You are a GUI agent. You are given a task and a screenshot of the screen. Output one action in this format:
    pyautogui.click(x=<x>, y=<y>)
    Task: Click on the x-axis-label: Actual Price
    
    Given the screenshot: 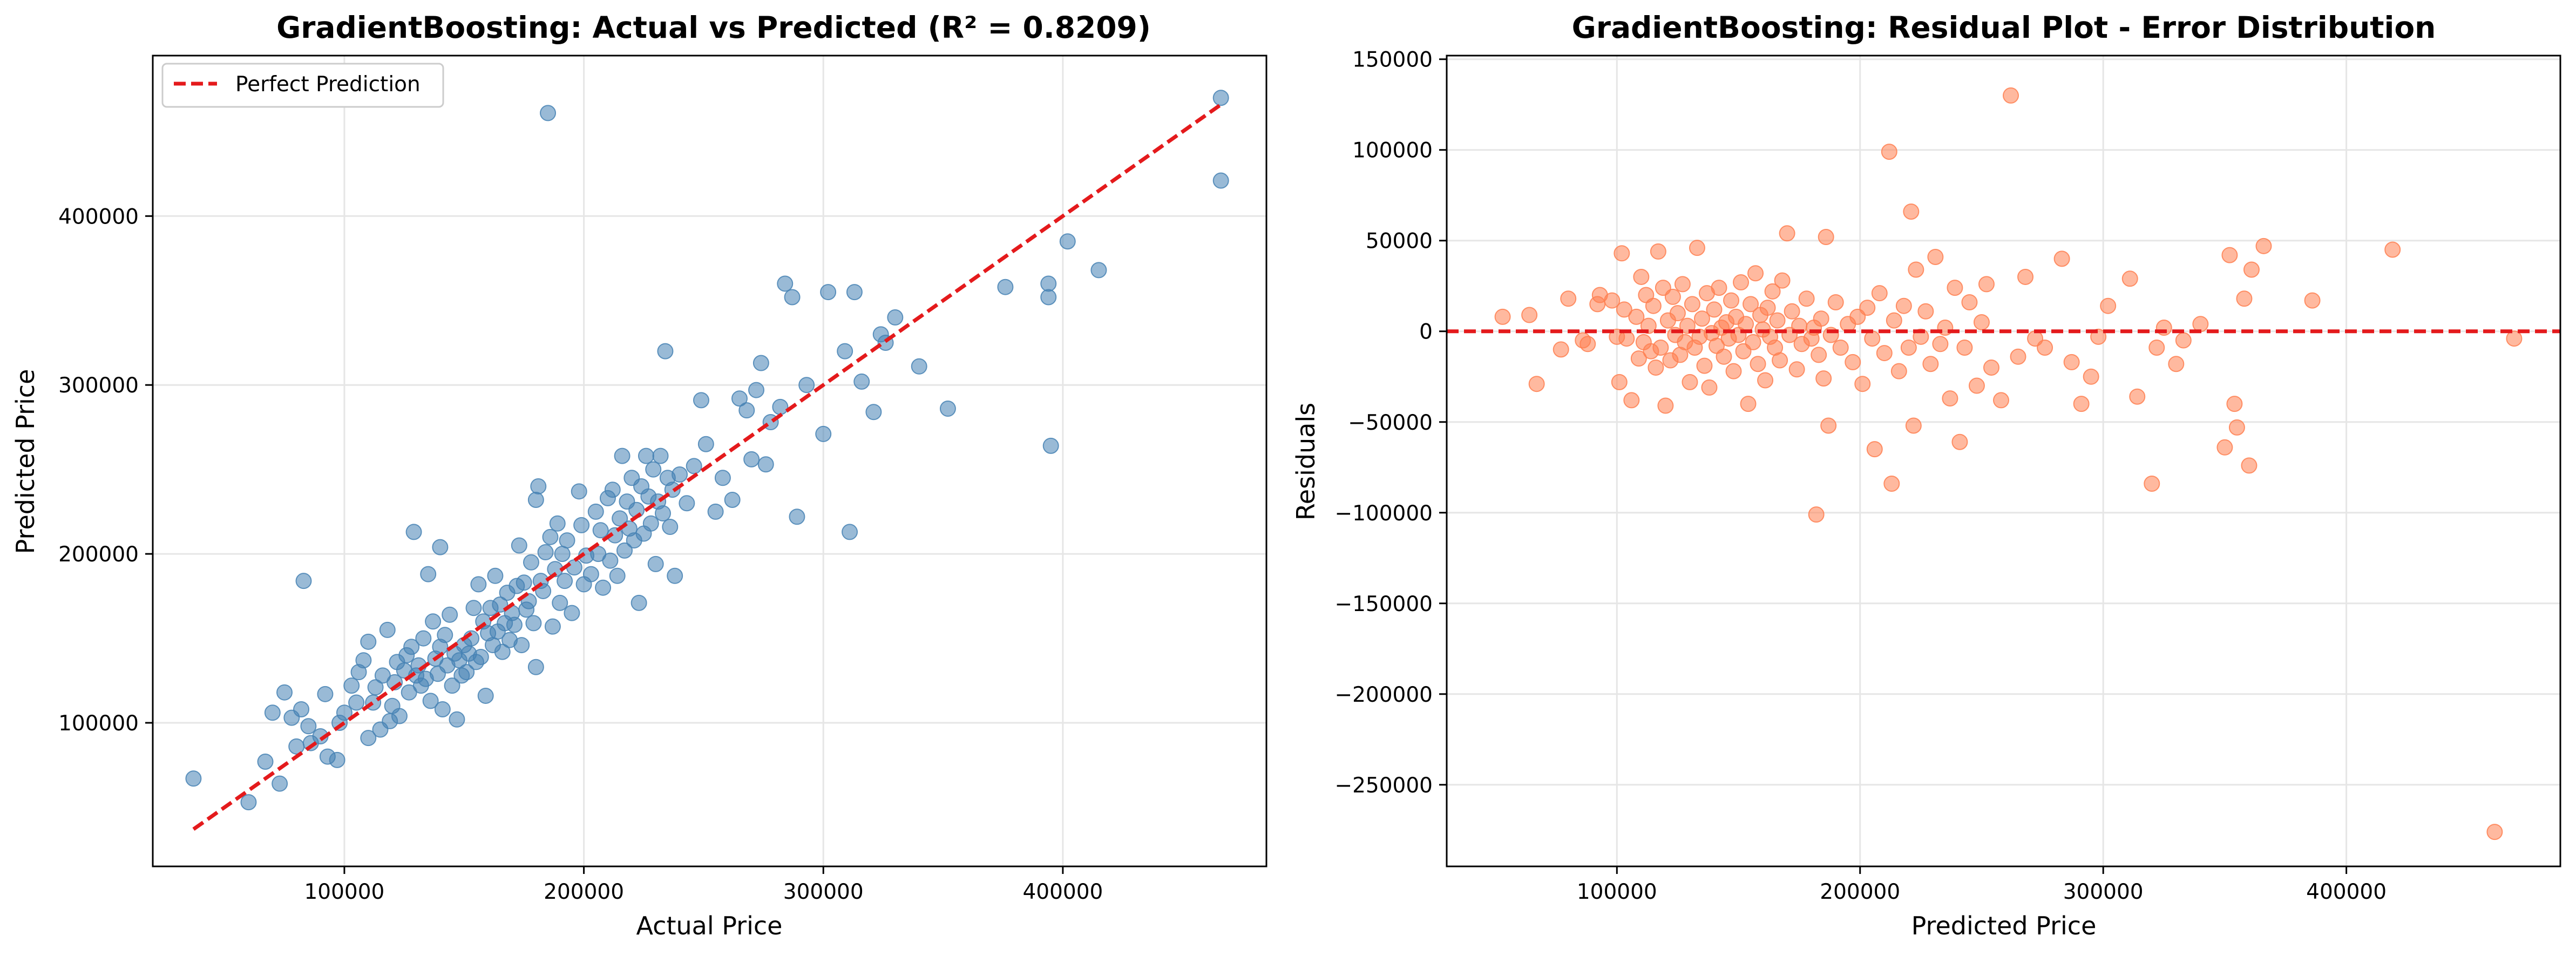 What is the action you would take?
    pyautogui.click(x=710, y=925)
    